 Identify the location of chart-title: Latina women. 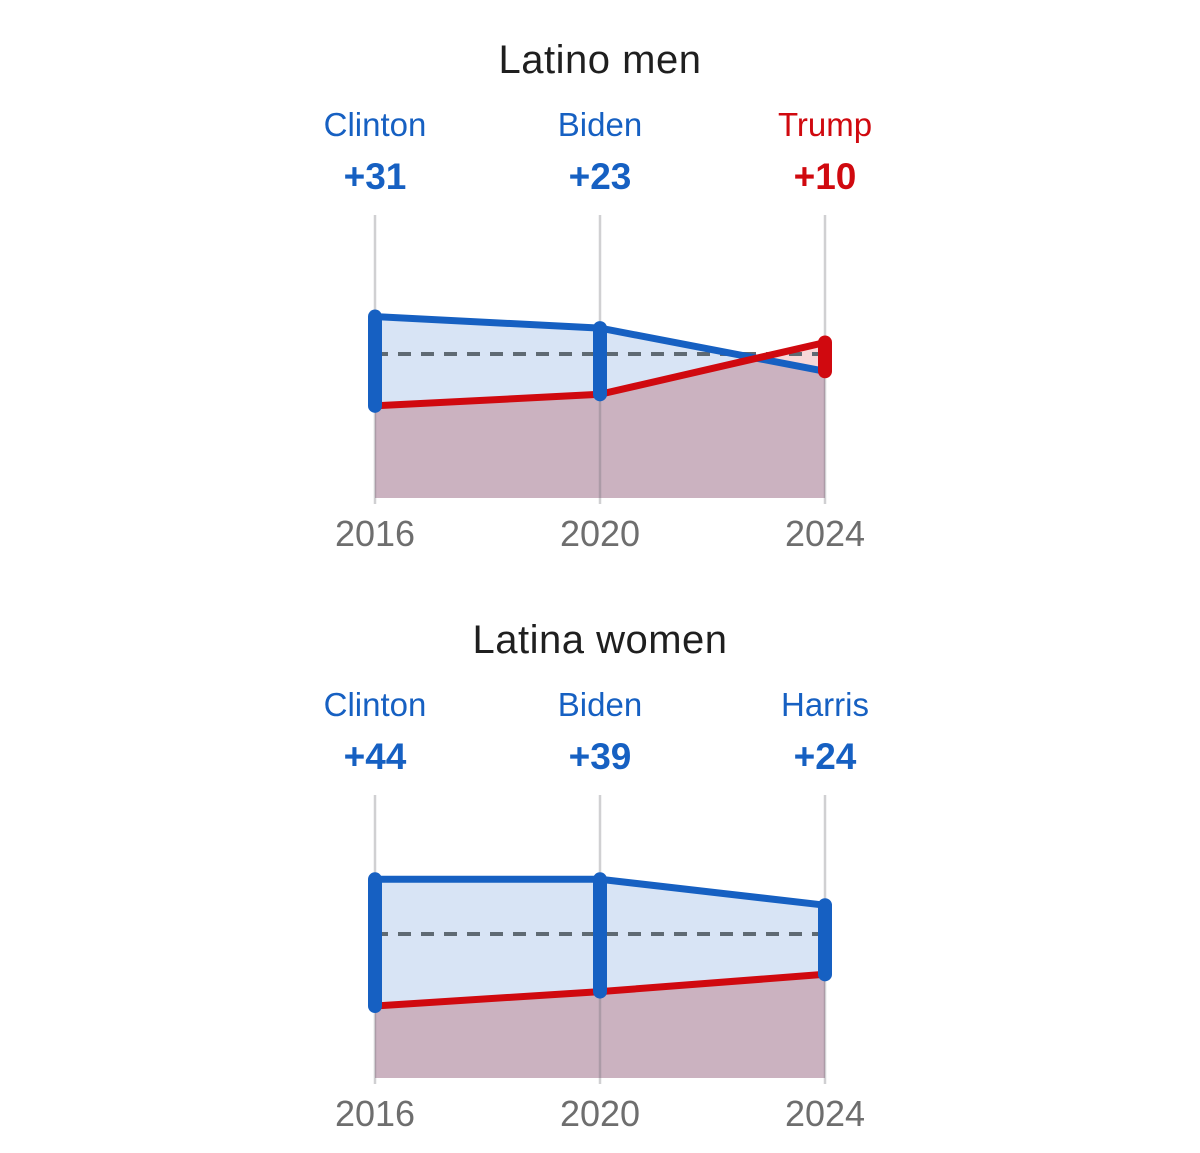
(600, 640).